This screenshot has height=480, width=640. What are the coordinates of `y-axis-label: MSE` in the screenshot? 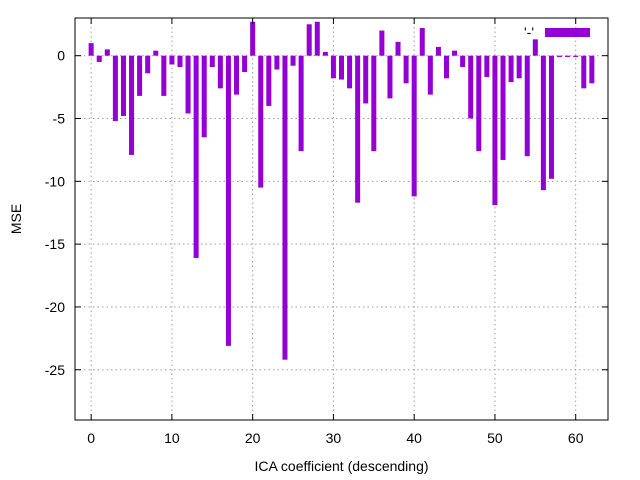 It's located at (16, 219).